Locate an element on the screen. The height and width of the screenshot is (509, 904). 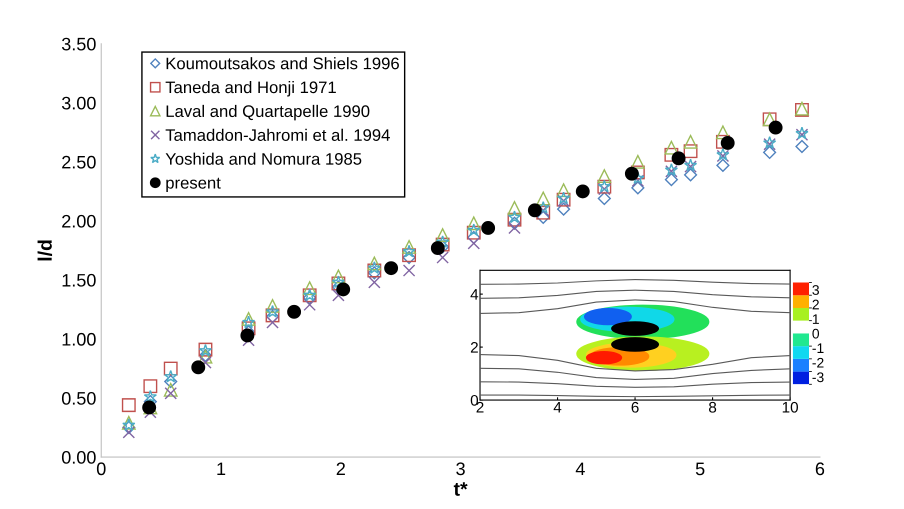
x-tick-label: 2 is located at coordinates (340, 469).